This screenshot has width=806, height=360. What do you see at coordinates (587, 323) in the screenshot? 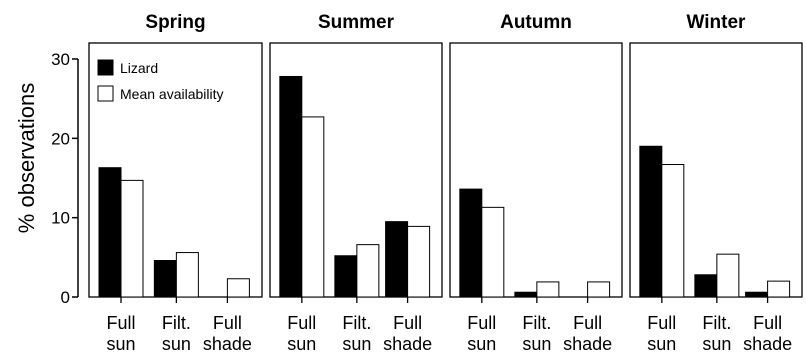
I see `x-tick-label-autumn-2-line1: Full` at bounding box center [587, 323].